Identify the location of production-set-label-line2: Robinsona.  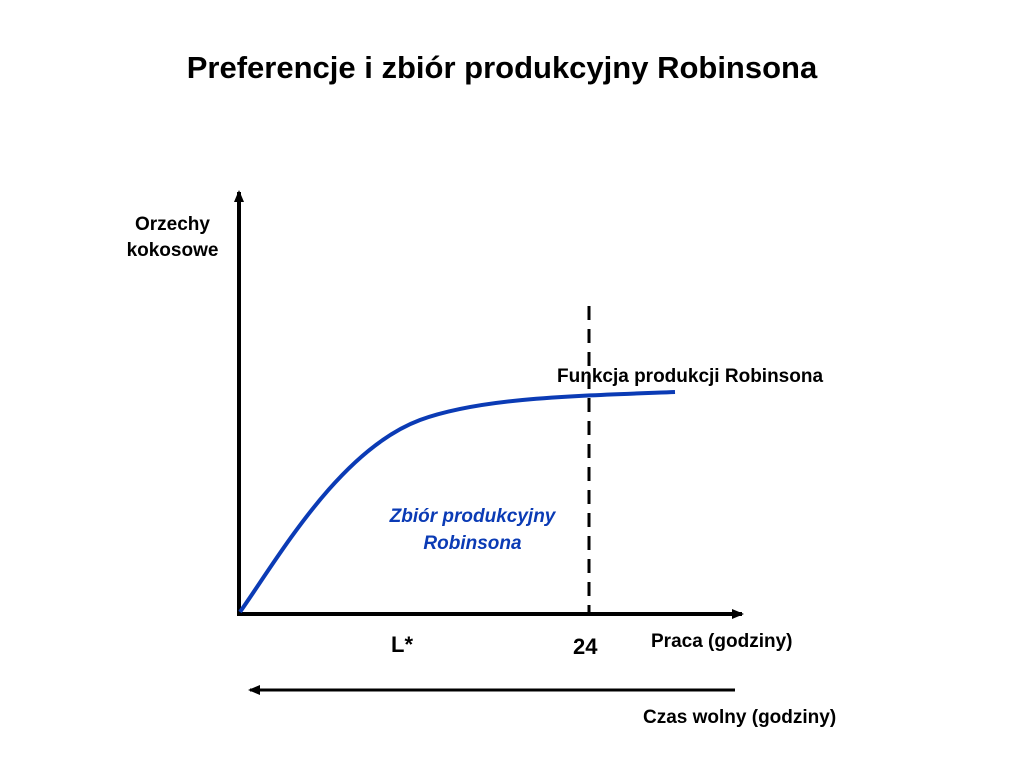
(472, 543).